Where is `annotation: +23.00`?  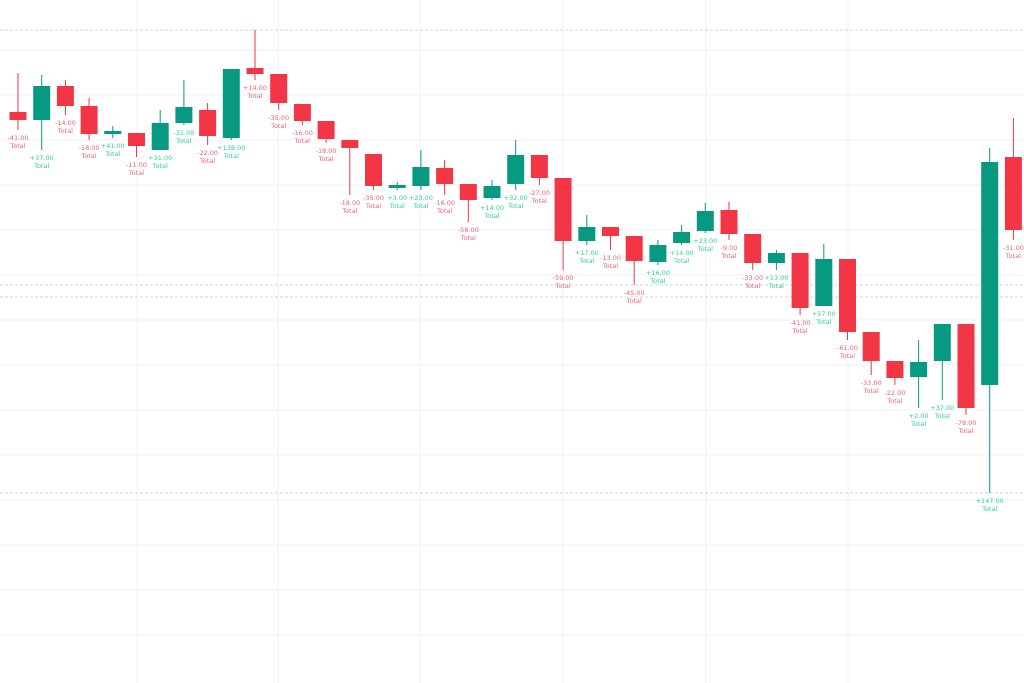
annotation: +23.00 is located at coordinates (421, 198).